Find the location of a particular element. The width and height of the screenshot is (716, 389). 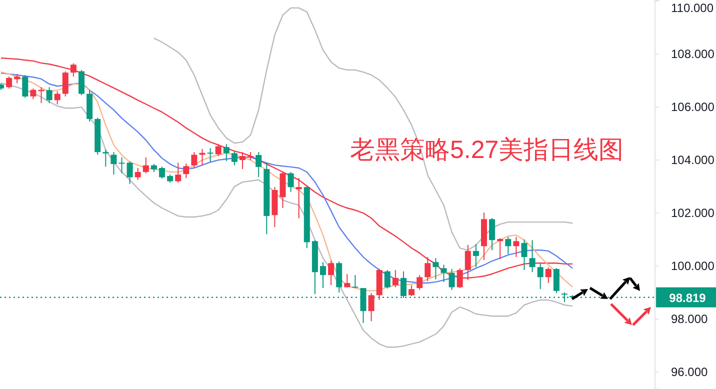

y-tick-label: 106.000 is located at coordinates (693, 107).